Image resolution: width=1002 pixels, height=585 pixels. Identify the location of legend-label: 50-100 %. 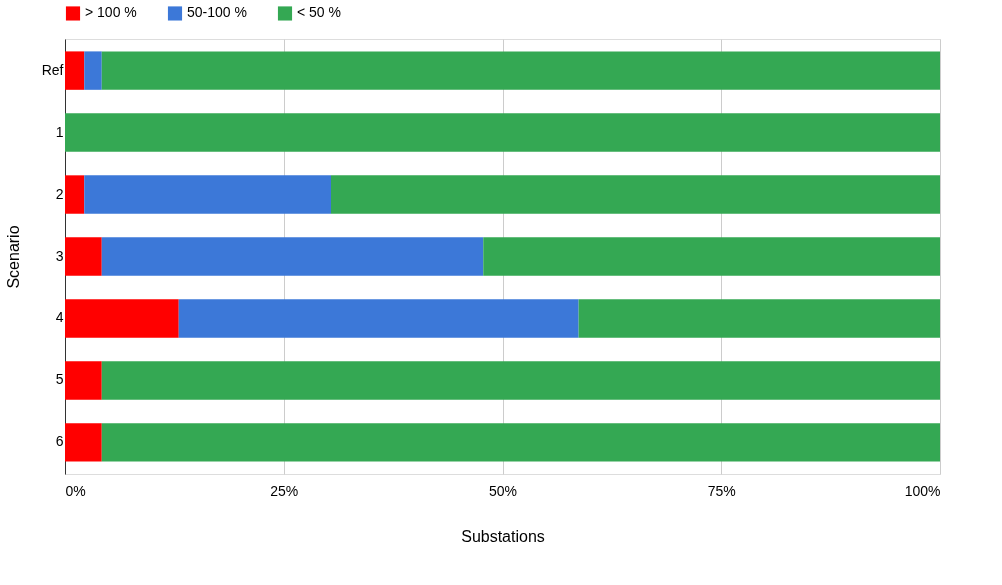
(217, 12).